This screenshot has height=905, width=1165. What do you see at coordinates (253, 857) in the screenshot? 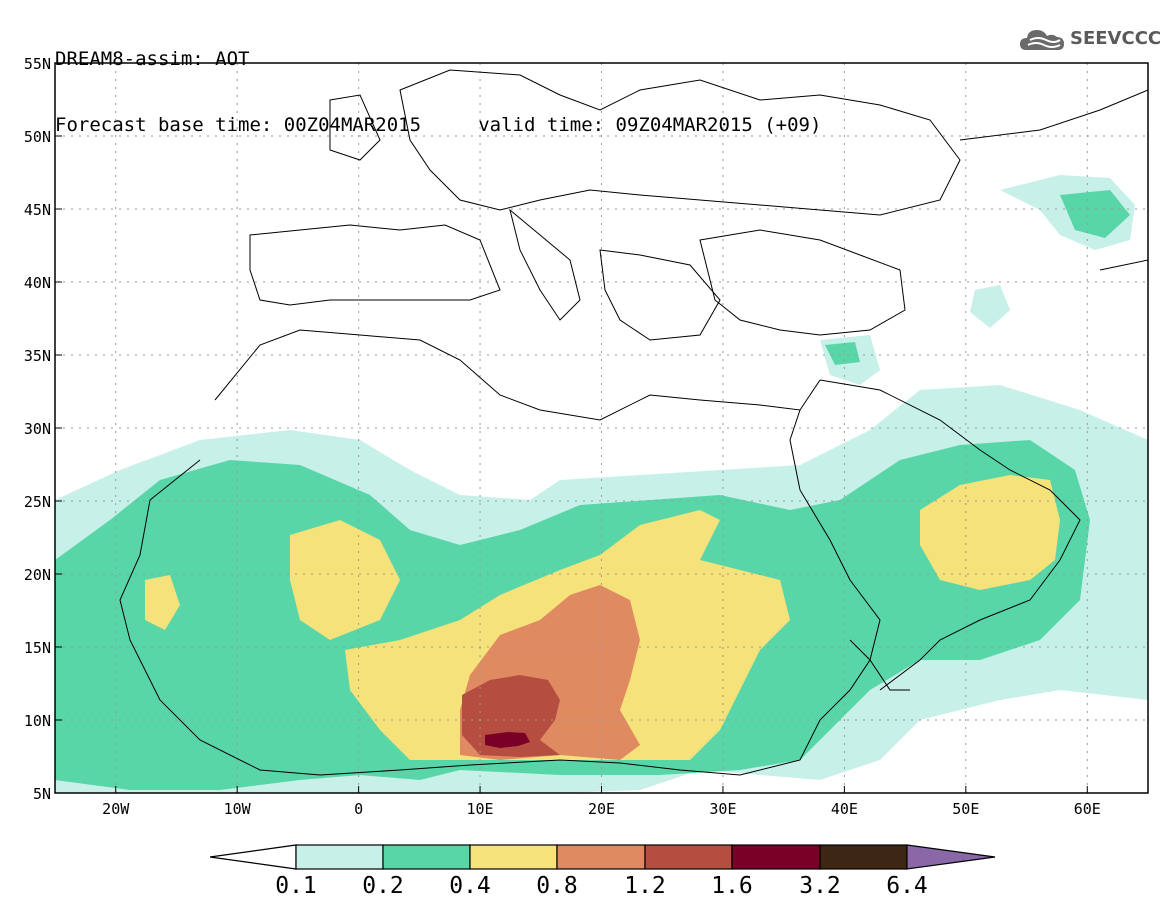
I see `colorbar-under-arrow` at bounding box center [253, 857].